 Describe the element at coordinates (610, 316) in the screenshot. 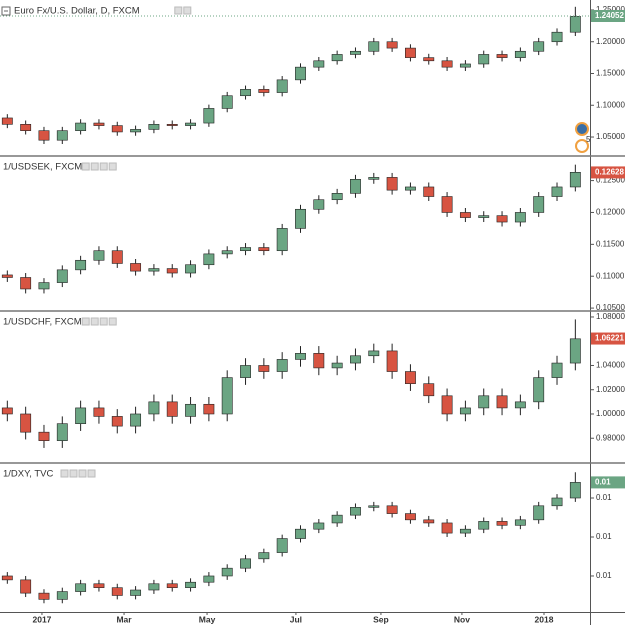

I see `y-tick-label: 1.08000` at that location.